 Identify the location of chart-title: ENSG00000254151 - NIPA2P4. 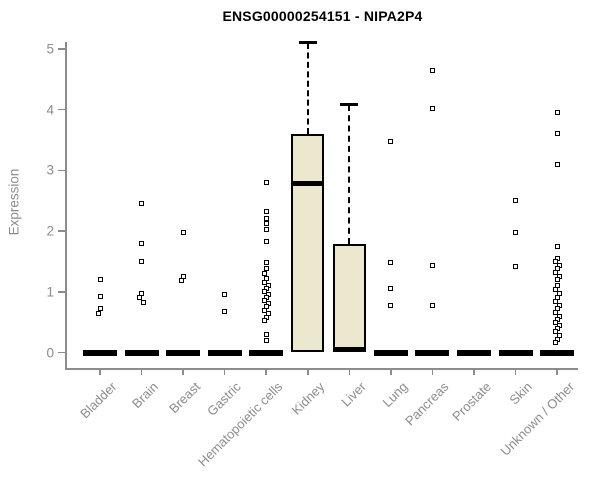
(322, 16).